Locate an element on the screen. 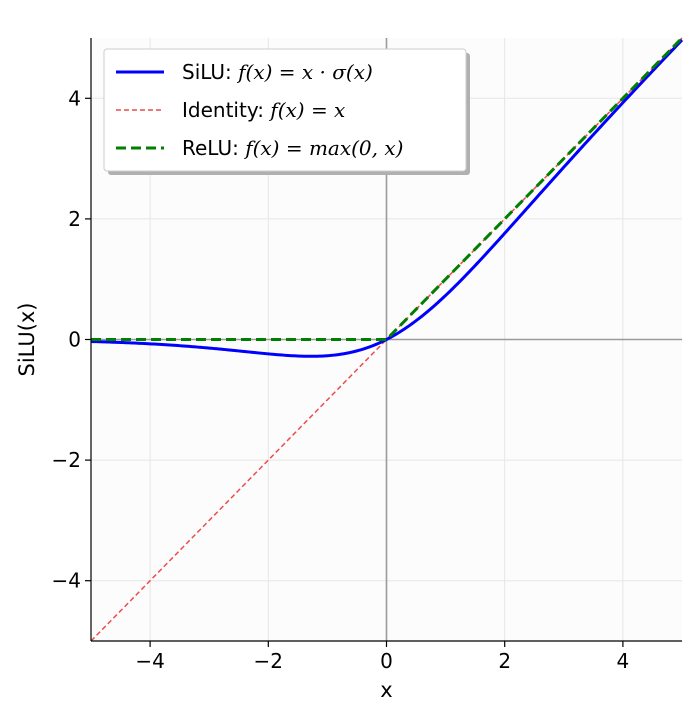  legend-label-formula: f(x) = x is located at coordinates (306, 110).